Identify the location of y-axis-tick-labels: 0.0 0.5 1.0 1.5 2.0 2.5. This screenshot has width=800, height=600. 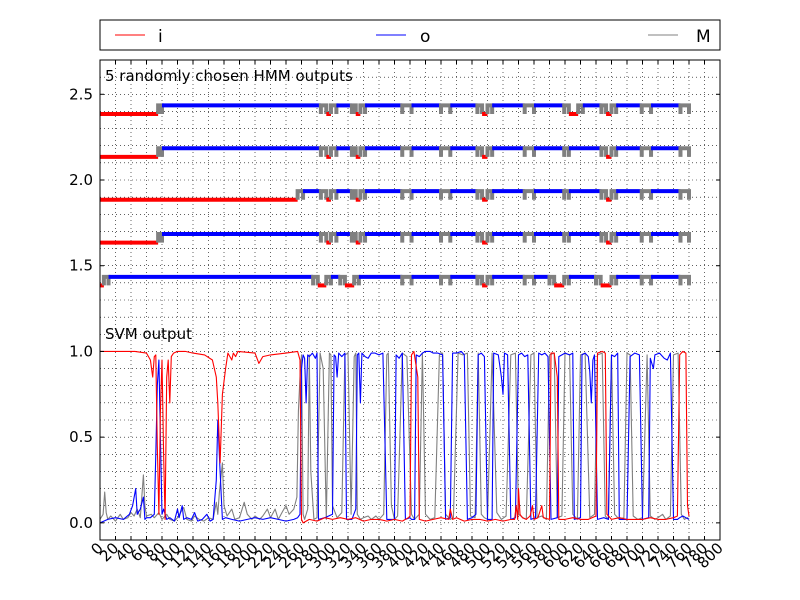
(81, 308).